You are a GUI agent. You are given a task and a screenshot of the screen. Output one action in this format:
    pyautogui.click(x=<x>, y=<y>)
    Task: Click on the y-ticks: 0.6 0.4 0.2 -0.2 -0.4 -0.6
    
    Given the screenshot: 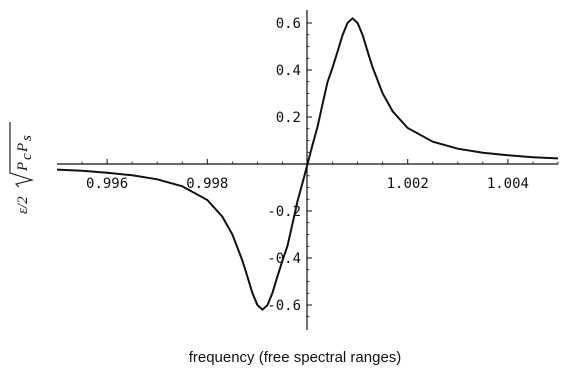 What is the action you would take?
    pyautogui.click(x=289, y=167)
    